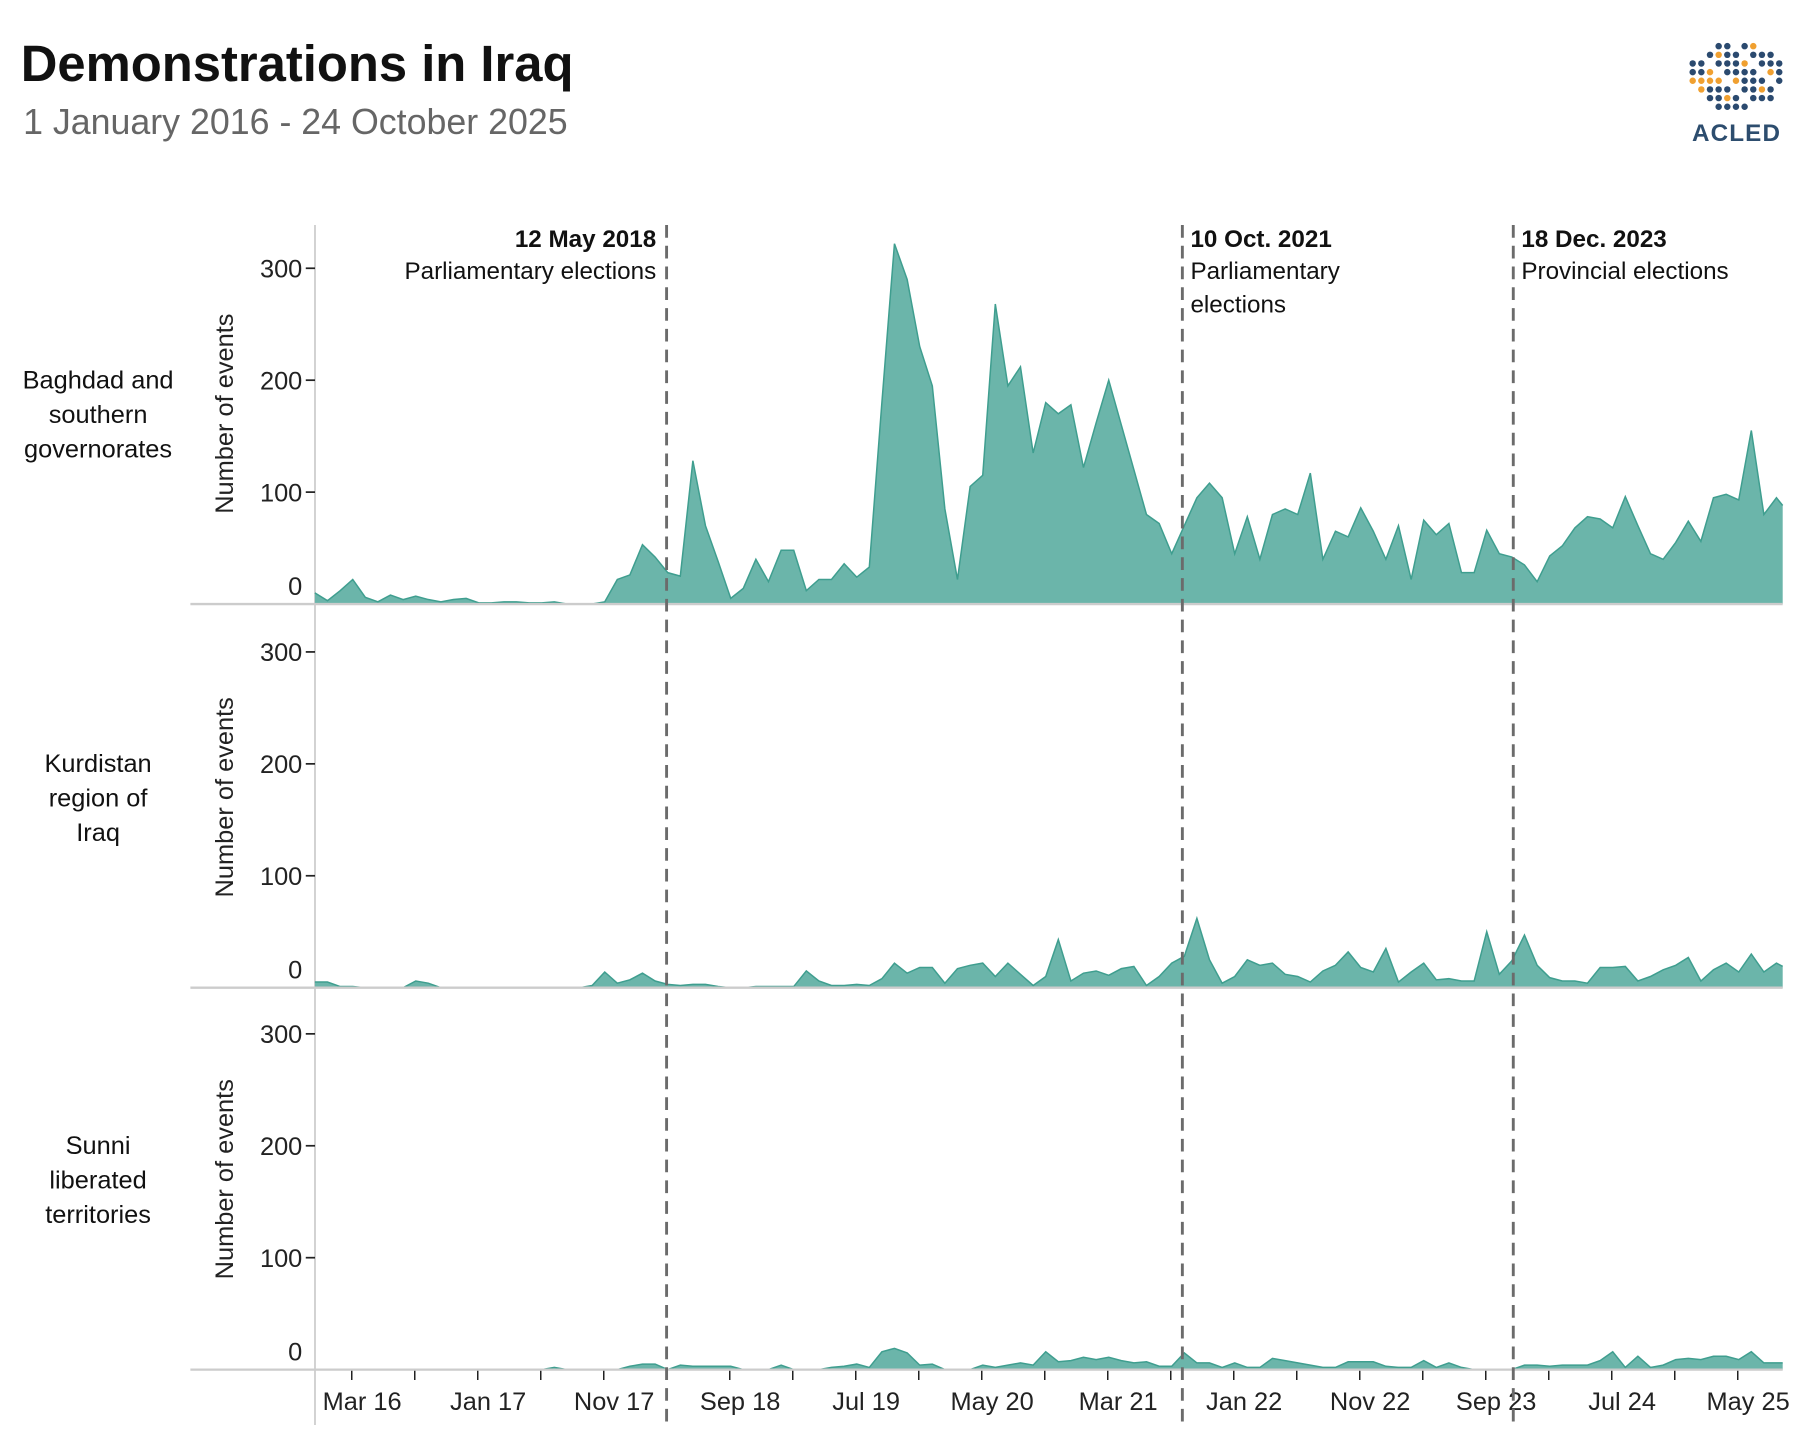 This screenshot has height=1440, width=1800. Describe the element at coordinates (1496, 1402) in the screenshot. I see `x-tick-label: Sep 23` at that location.